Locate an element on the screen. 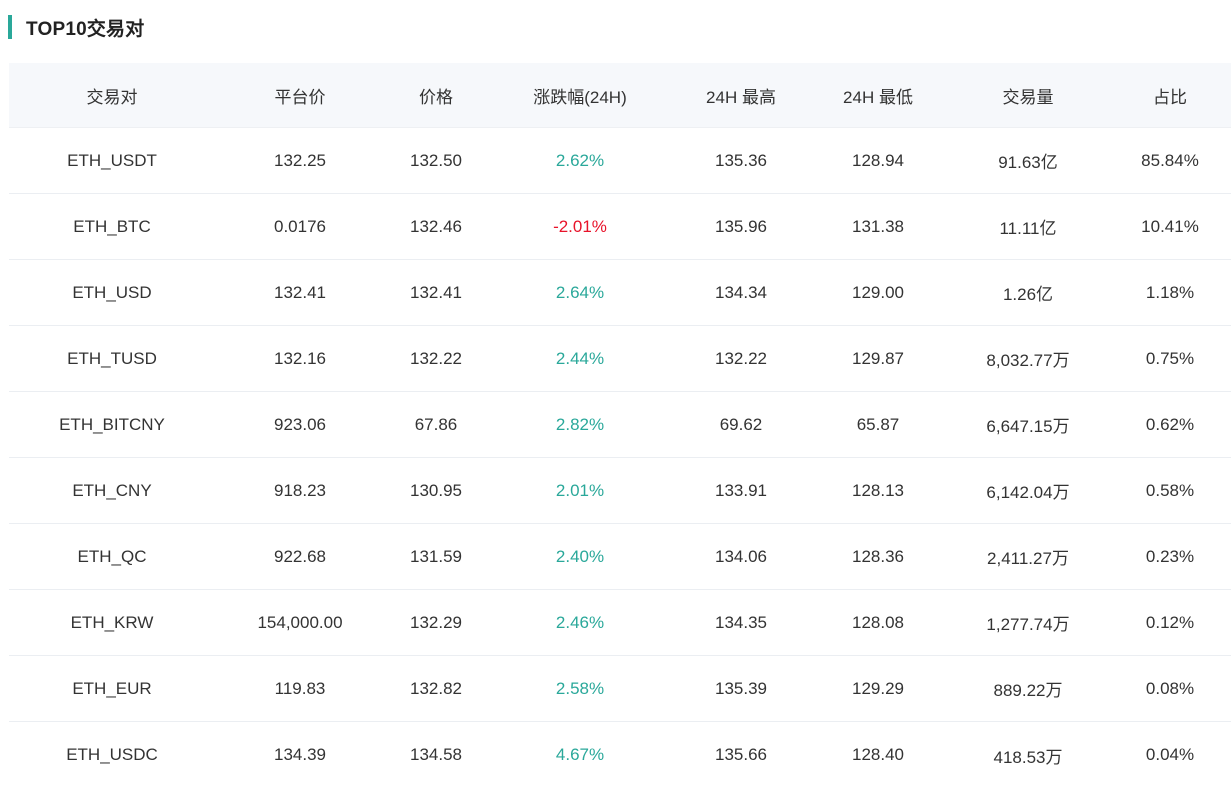  cell-change: 2.44% is located at coordinates (580, 358).